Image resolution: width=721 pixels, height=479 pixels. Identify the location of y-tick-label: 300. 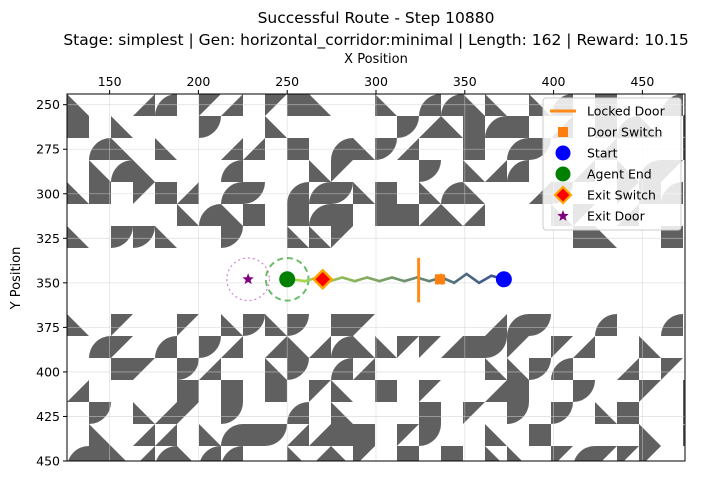
(48, 193).